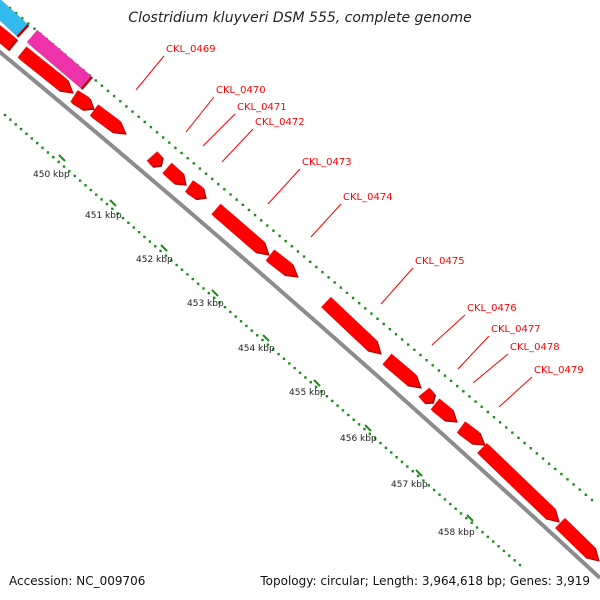 This screenshot has height=600, width=600. I want to click on kbp-tick-label: 456 kbp, so click(358, 439).